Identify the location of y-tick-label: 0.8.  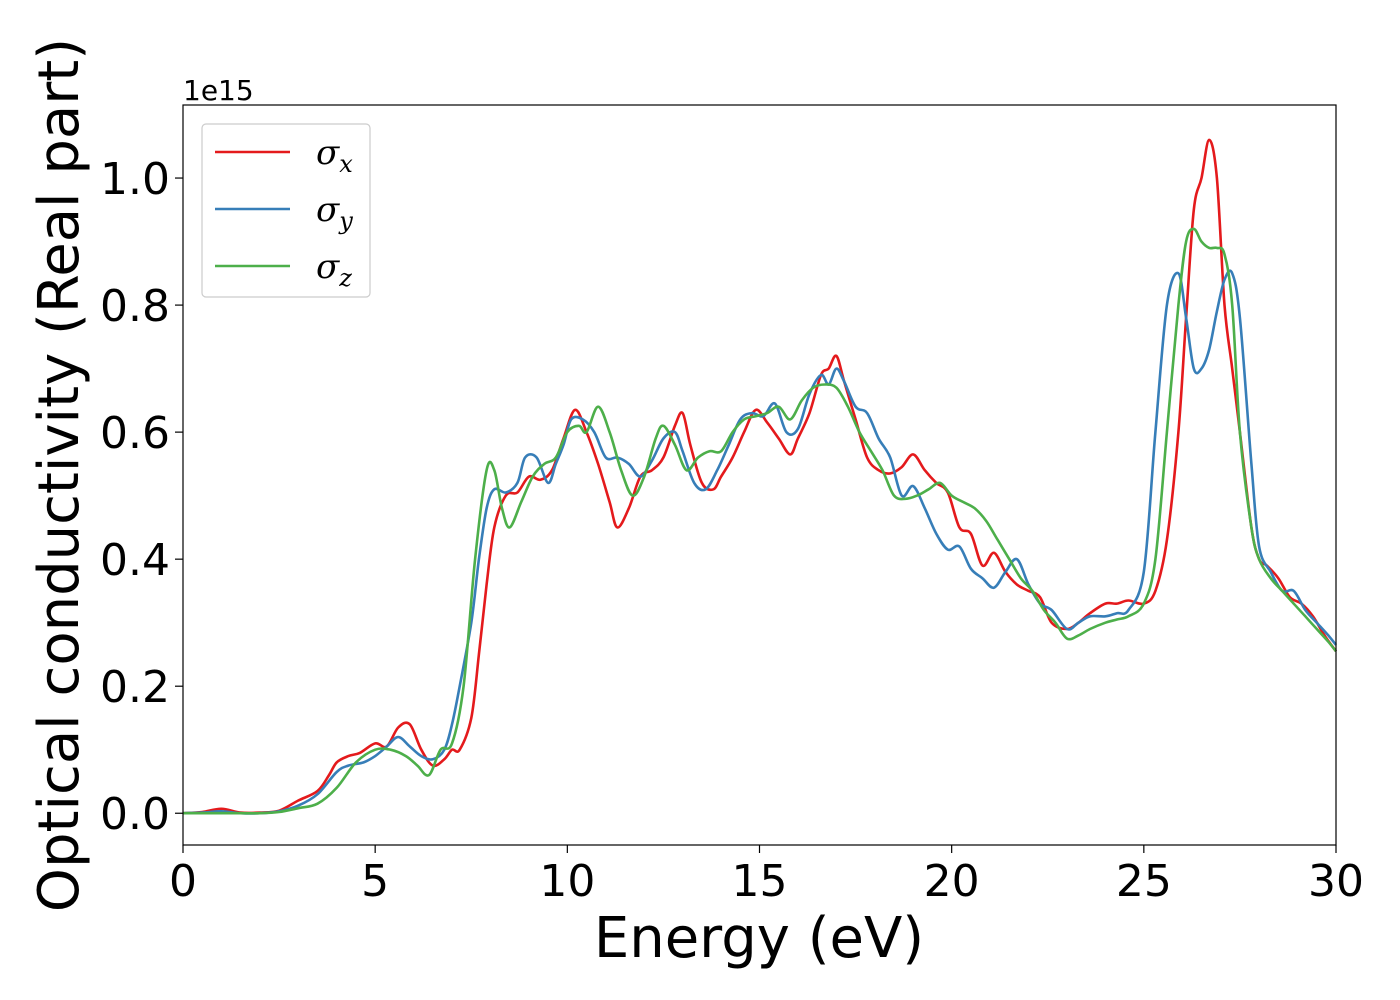
(135, 306).